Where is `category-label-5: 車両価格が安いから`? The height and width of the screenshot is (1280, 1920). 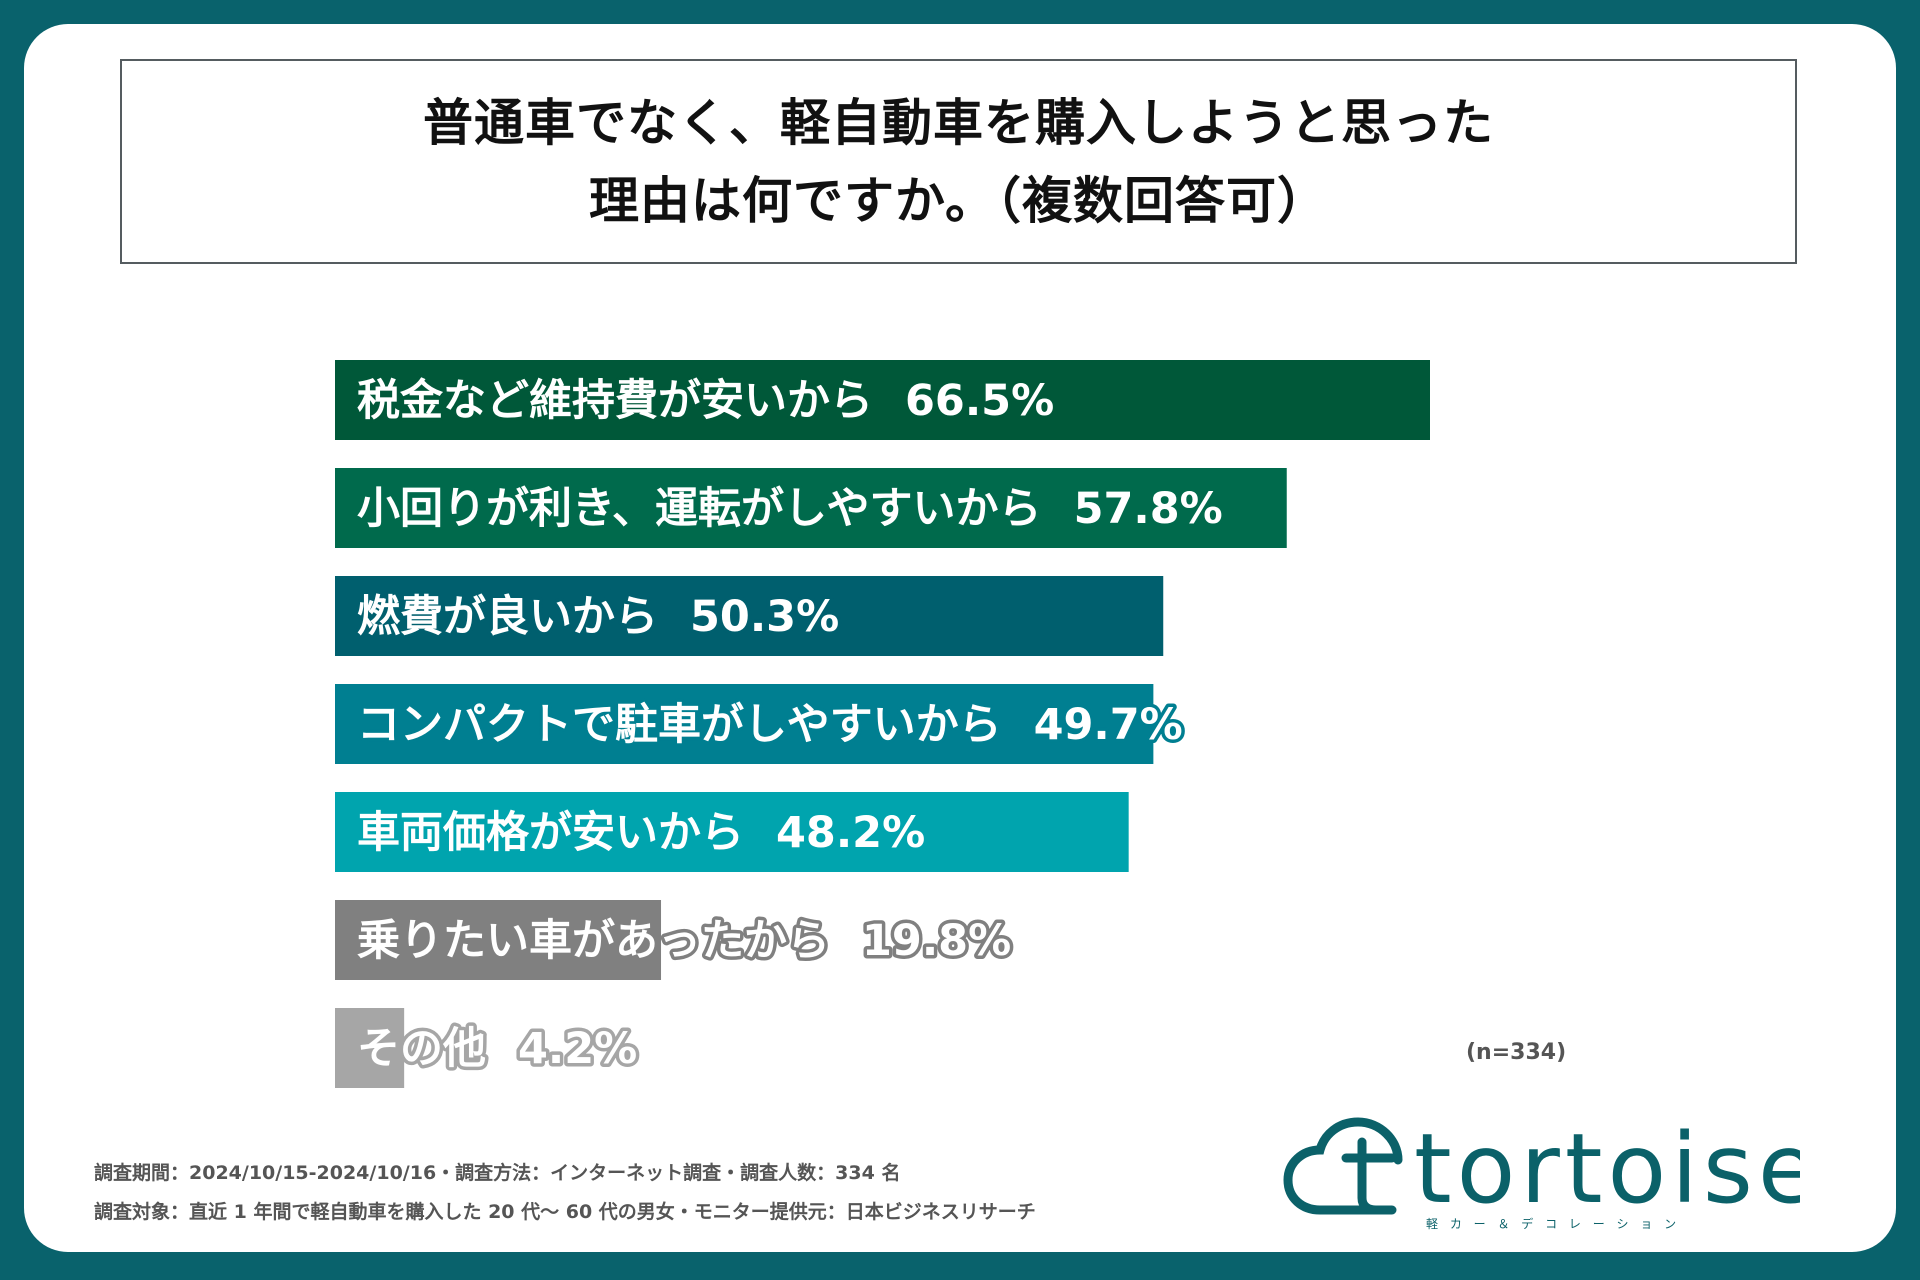
category-label-5: 車両価格が安いから is located at coordinates (550, 833).